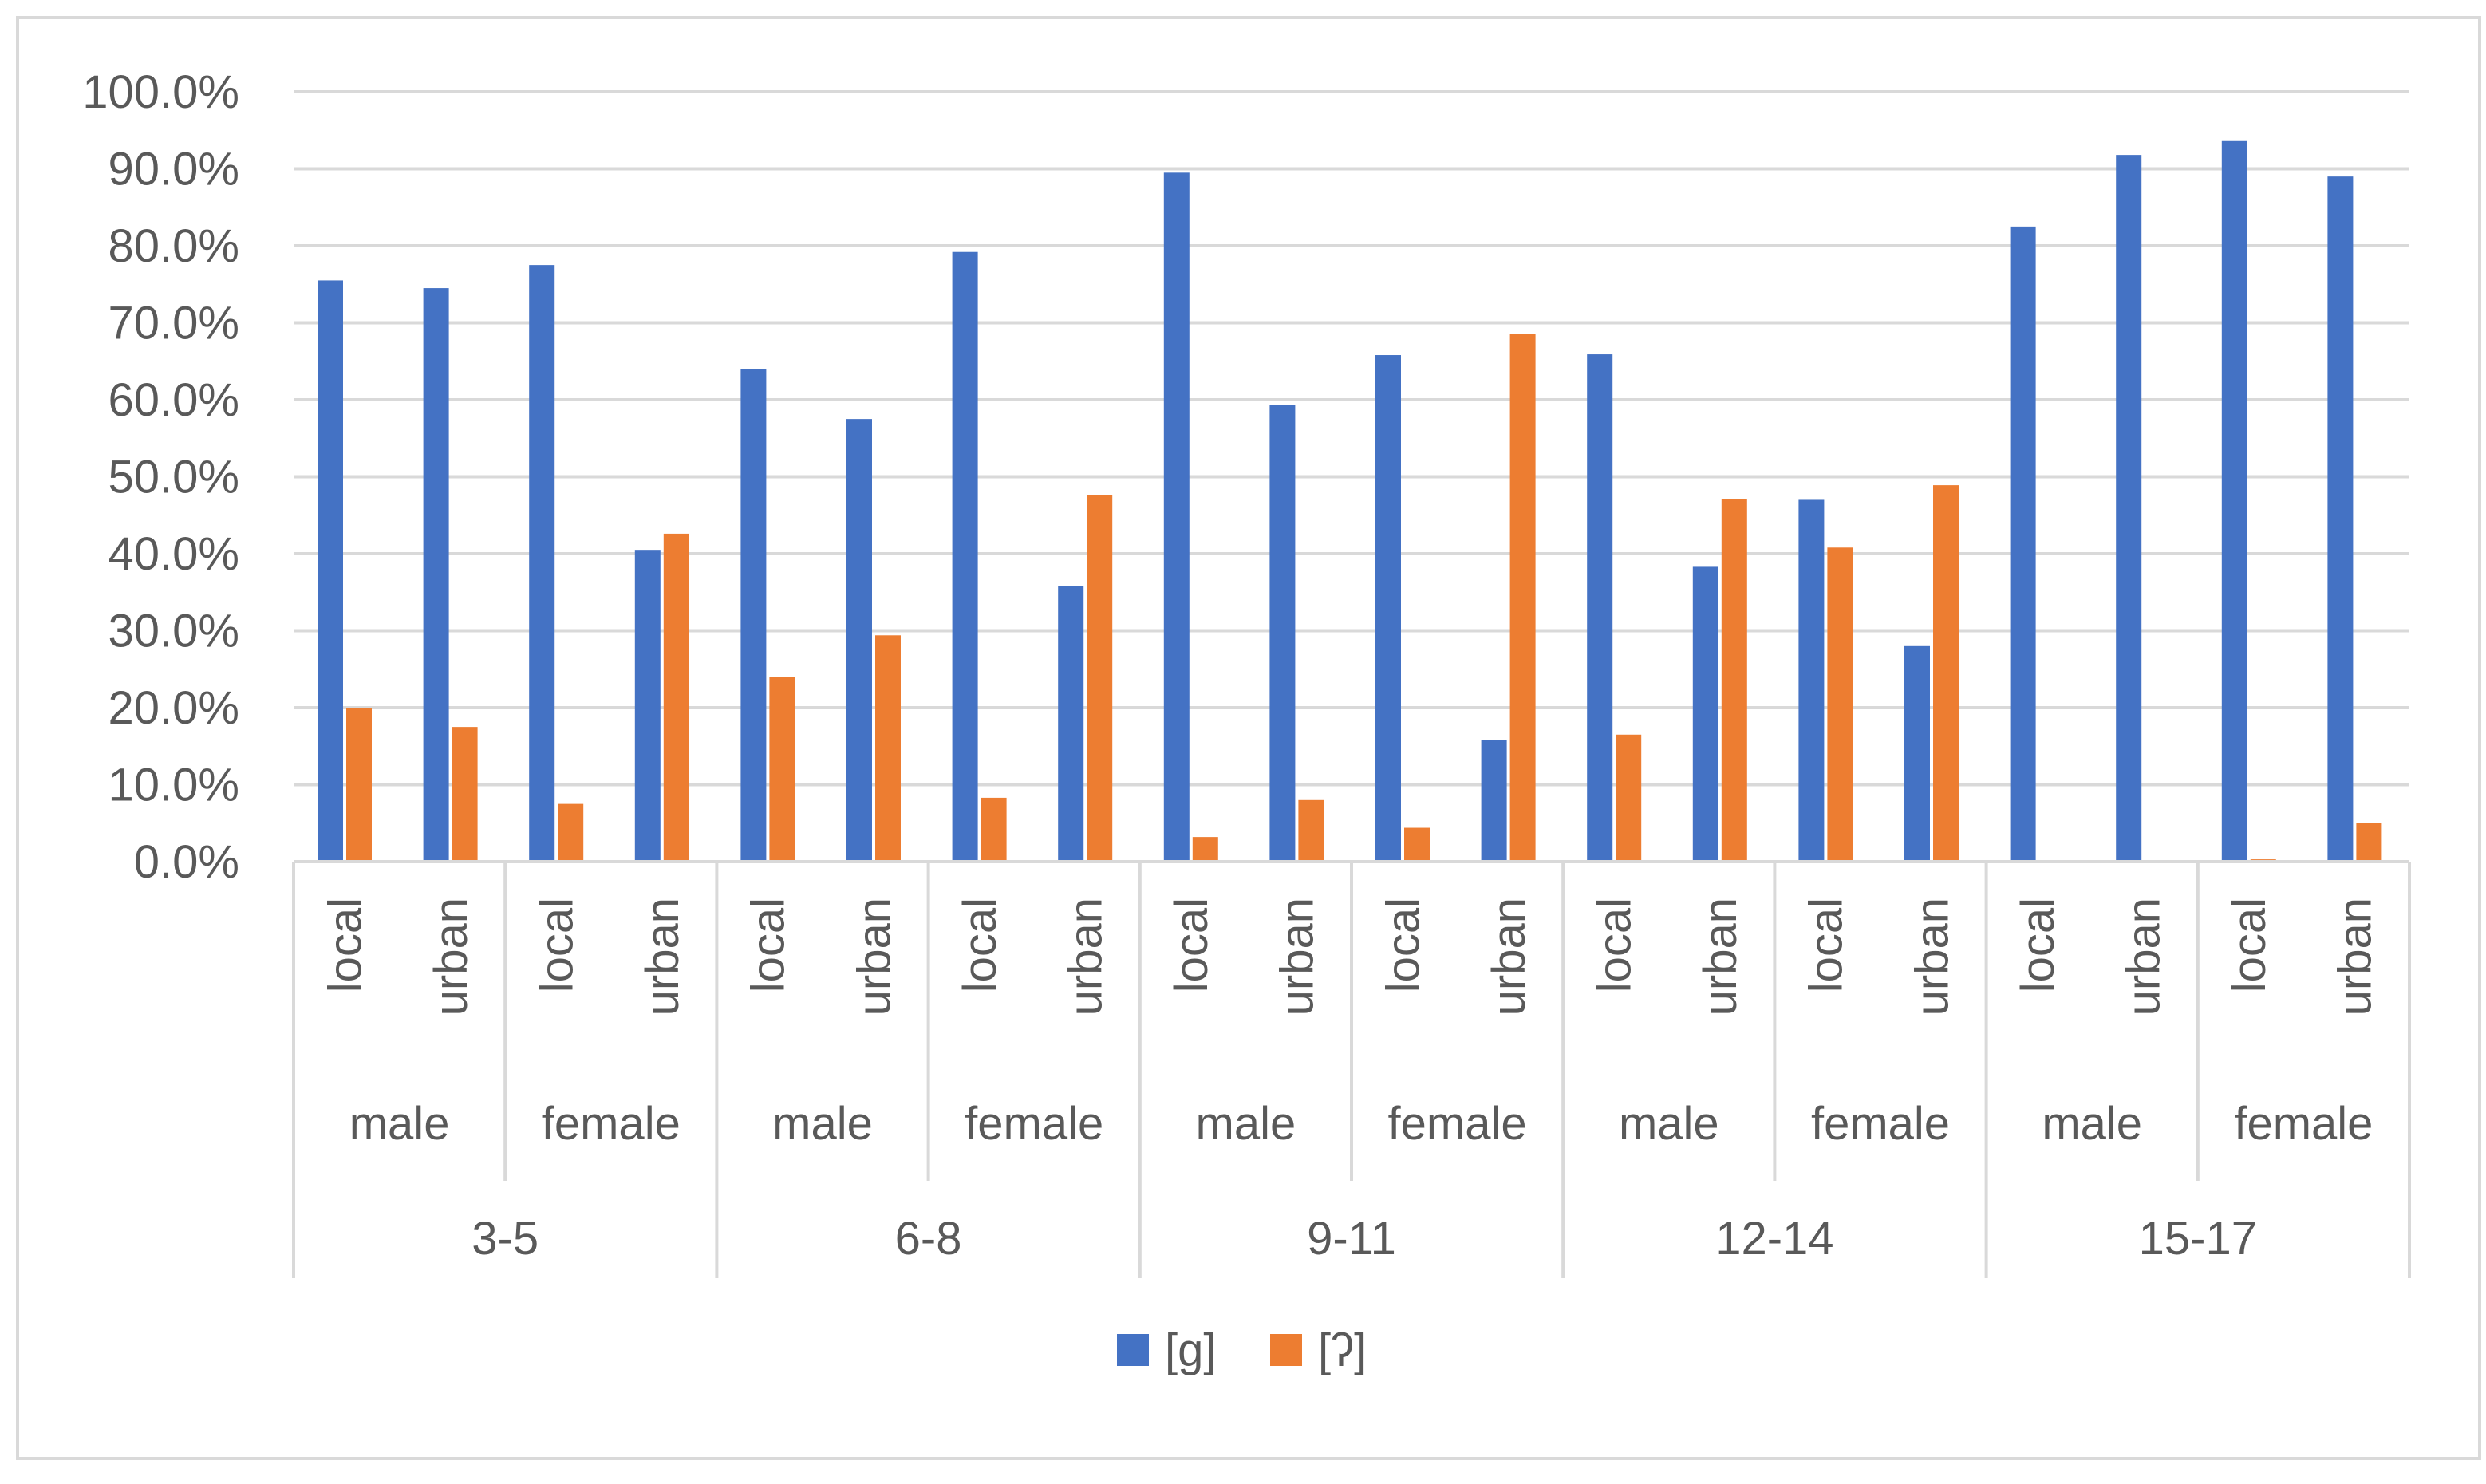 This screenshot has height=1484, width=2486. I want to click on y-tick-label: 60.0%, so click(174, 400).